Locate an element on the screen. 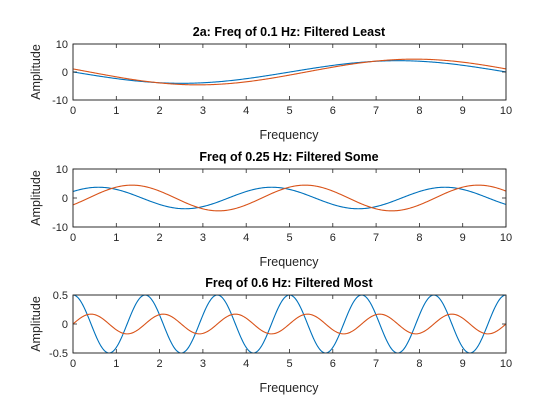 The width and height of the screenshot is (560, 420). subplot-2-xtick-label: 0 is located at coordinates (73, 238).